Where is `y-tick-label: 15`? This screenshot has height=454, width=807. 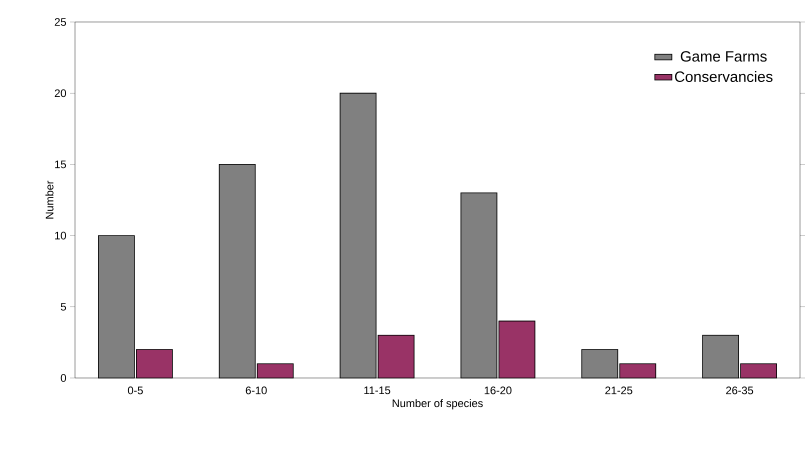
y-tick-label: 15 is located at coordinates (60, 164).